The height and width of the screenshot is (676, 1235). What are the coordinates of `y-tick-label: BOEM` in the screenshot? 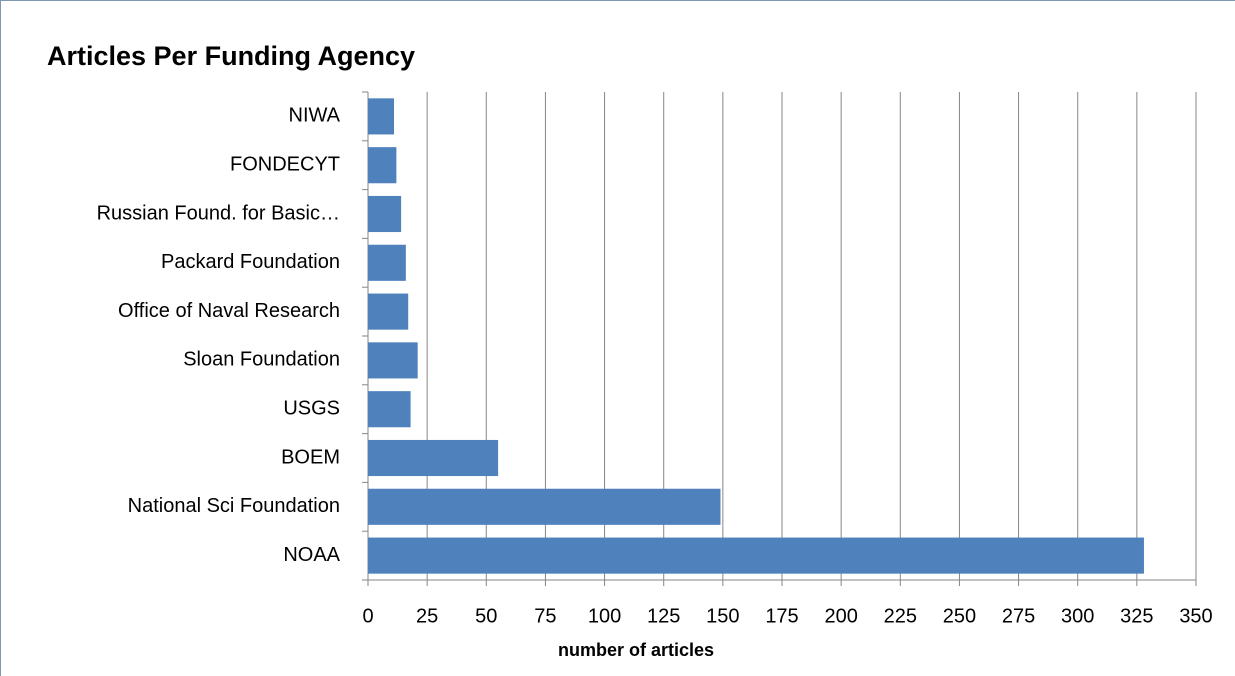 It's located at (310, 457).